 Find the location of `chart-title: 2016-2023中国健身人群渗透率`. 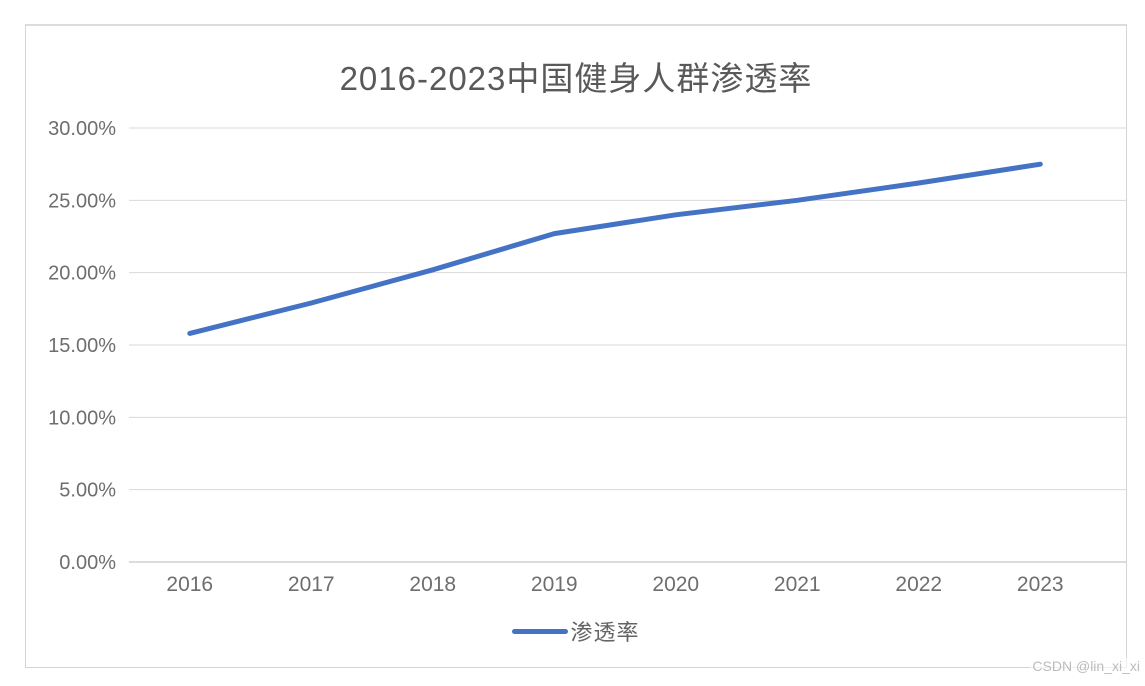

chart-title: 2016-2023中国健身人群渗透率 is located at coordinates (576, 78).